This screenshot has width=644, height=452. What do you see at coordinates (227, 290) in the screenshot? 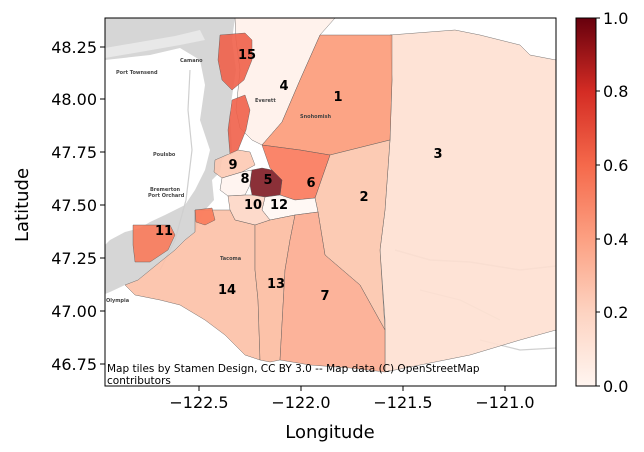
I see `region-label: 14` at bounding box center [227, 290].